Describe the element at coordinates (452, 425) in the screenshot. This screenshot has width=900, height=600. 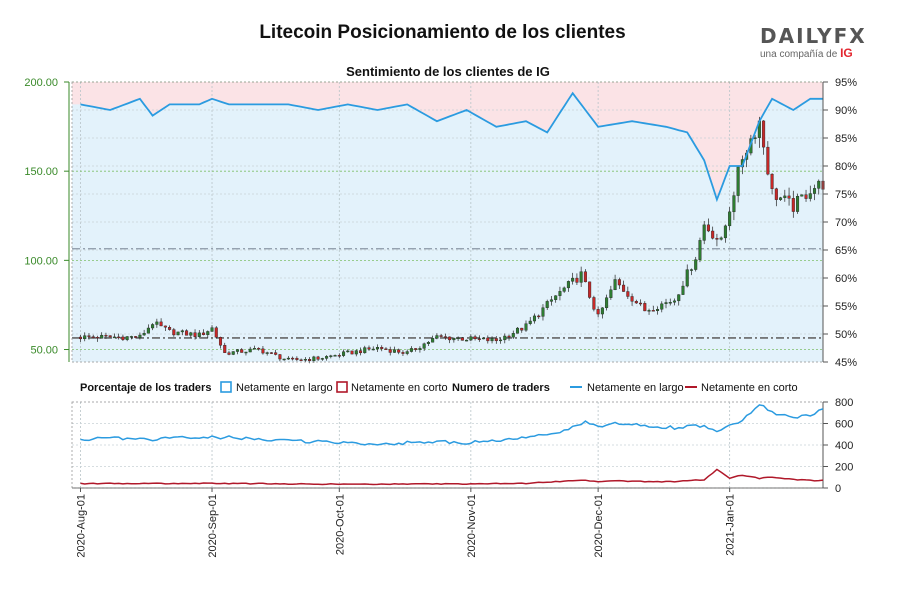
I see `count-long-line` at that location.